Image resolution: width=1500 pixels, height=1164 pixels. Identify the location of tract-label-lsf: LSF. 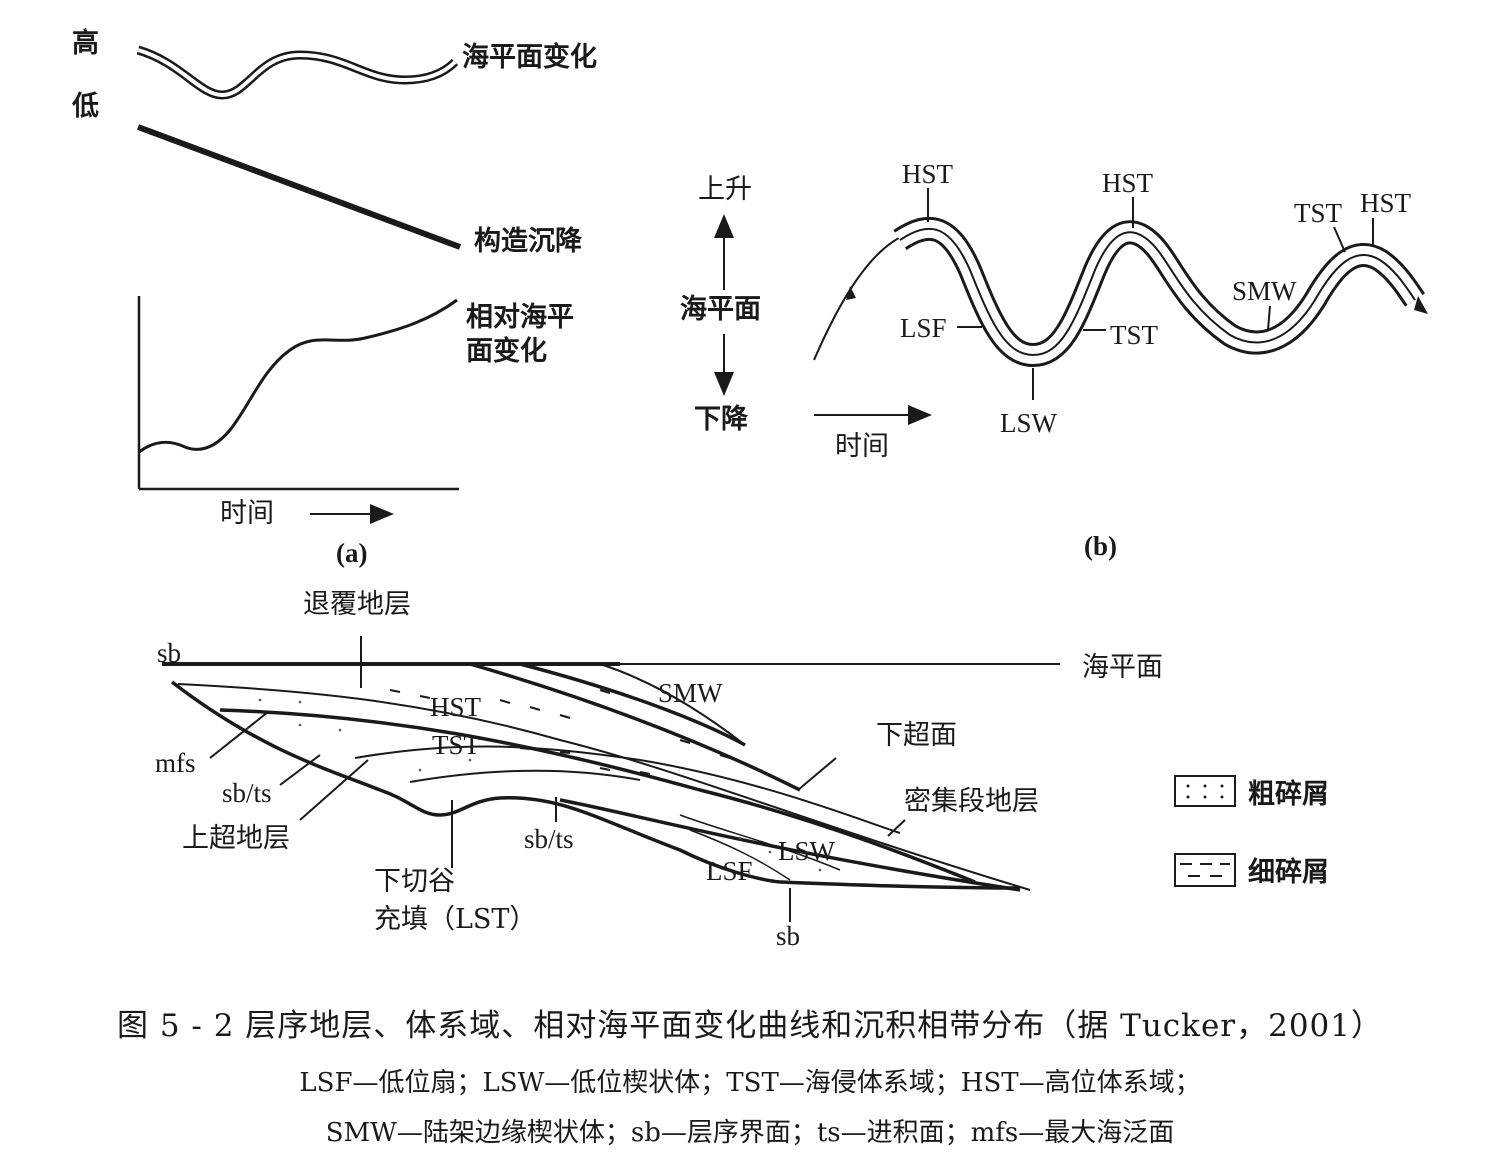
(923, 328).